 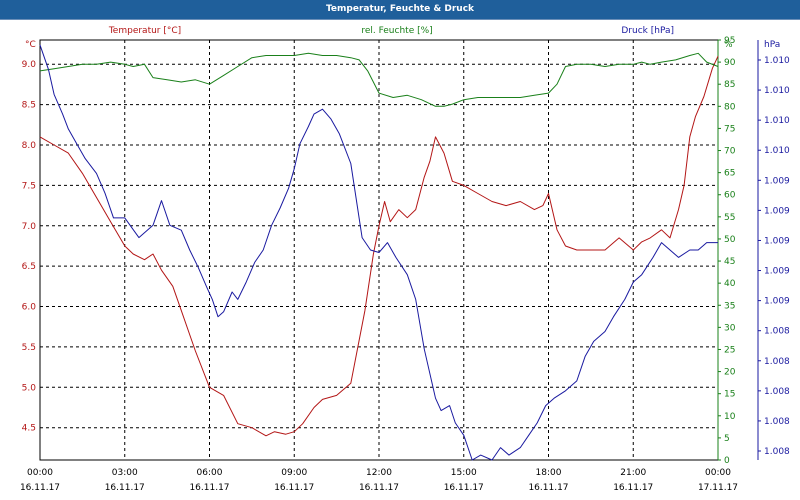 What do you see at coordinates (730, 328) in the screenshot?
I see `humidity-tick-label: 30` at bounding box center [730, 328].